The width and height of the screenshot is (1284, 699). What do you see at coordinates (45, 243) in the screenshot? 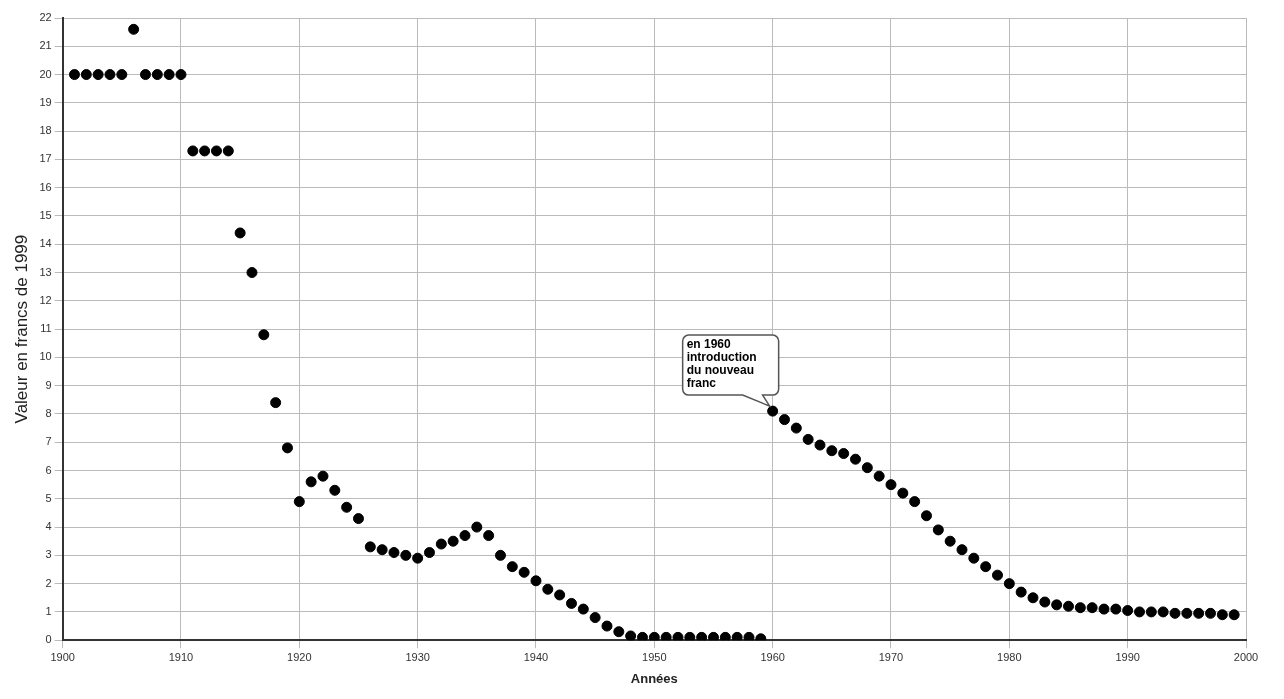
I see `y-tick-label: 14` at bounding box center [45, 243].